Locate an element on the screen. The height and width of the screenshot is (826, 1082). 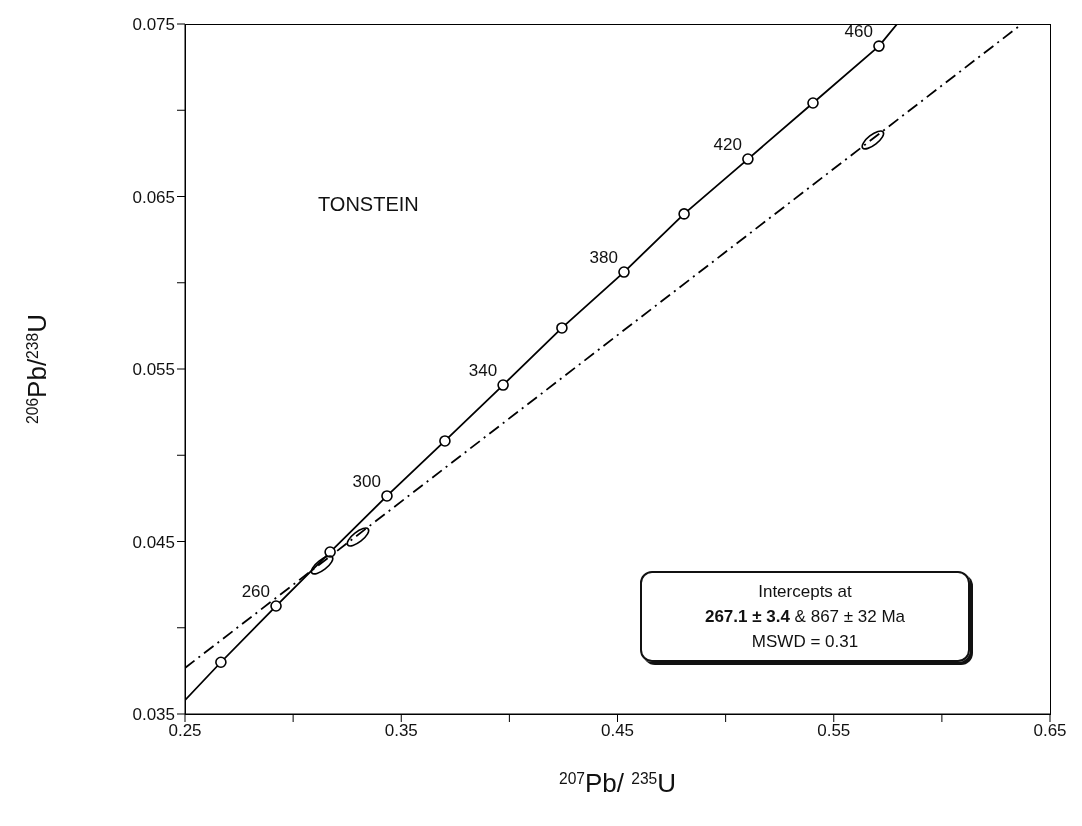
x-axis-title: $^{207}$Pb/ $^{235}$U is located at coordinates (617, 783).